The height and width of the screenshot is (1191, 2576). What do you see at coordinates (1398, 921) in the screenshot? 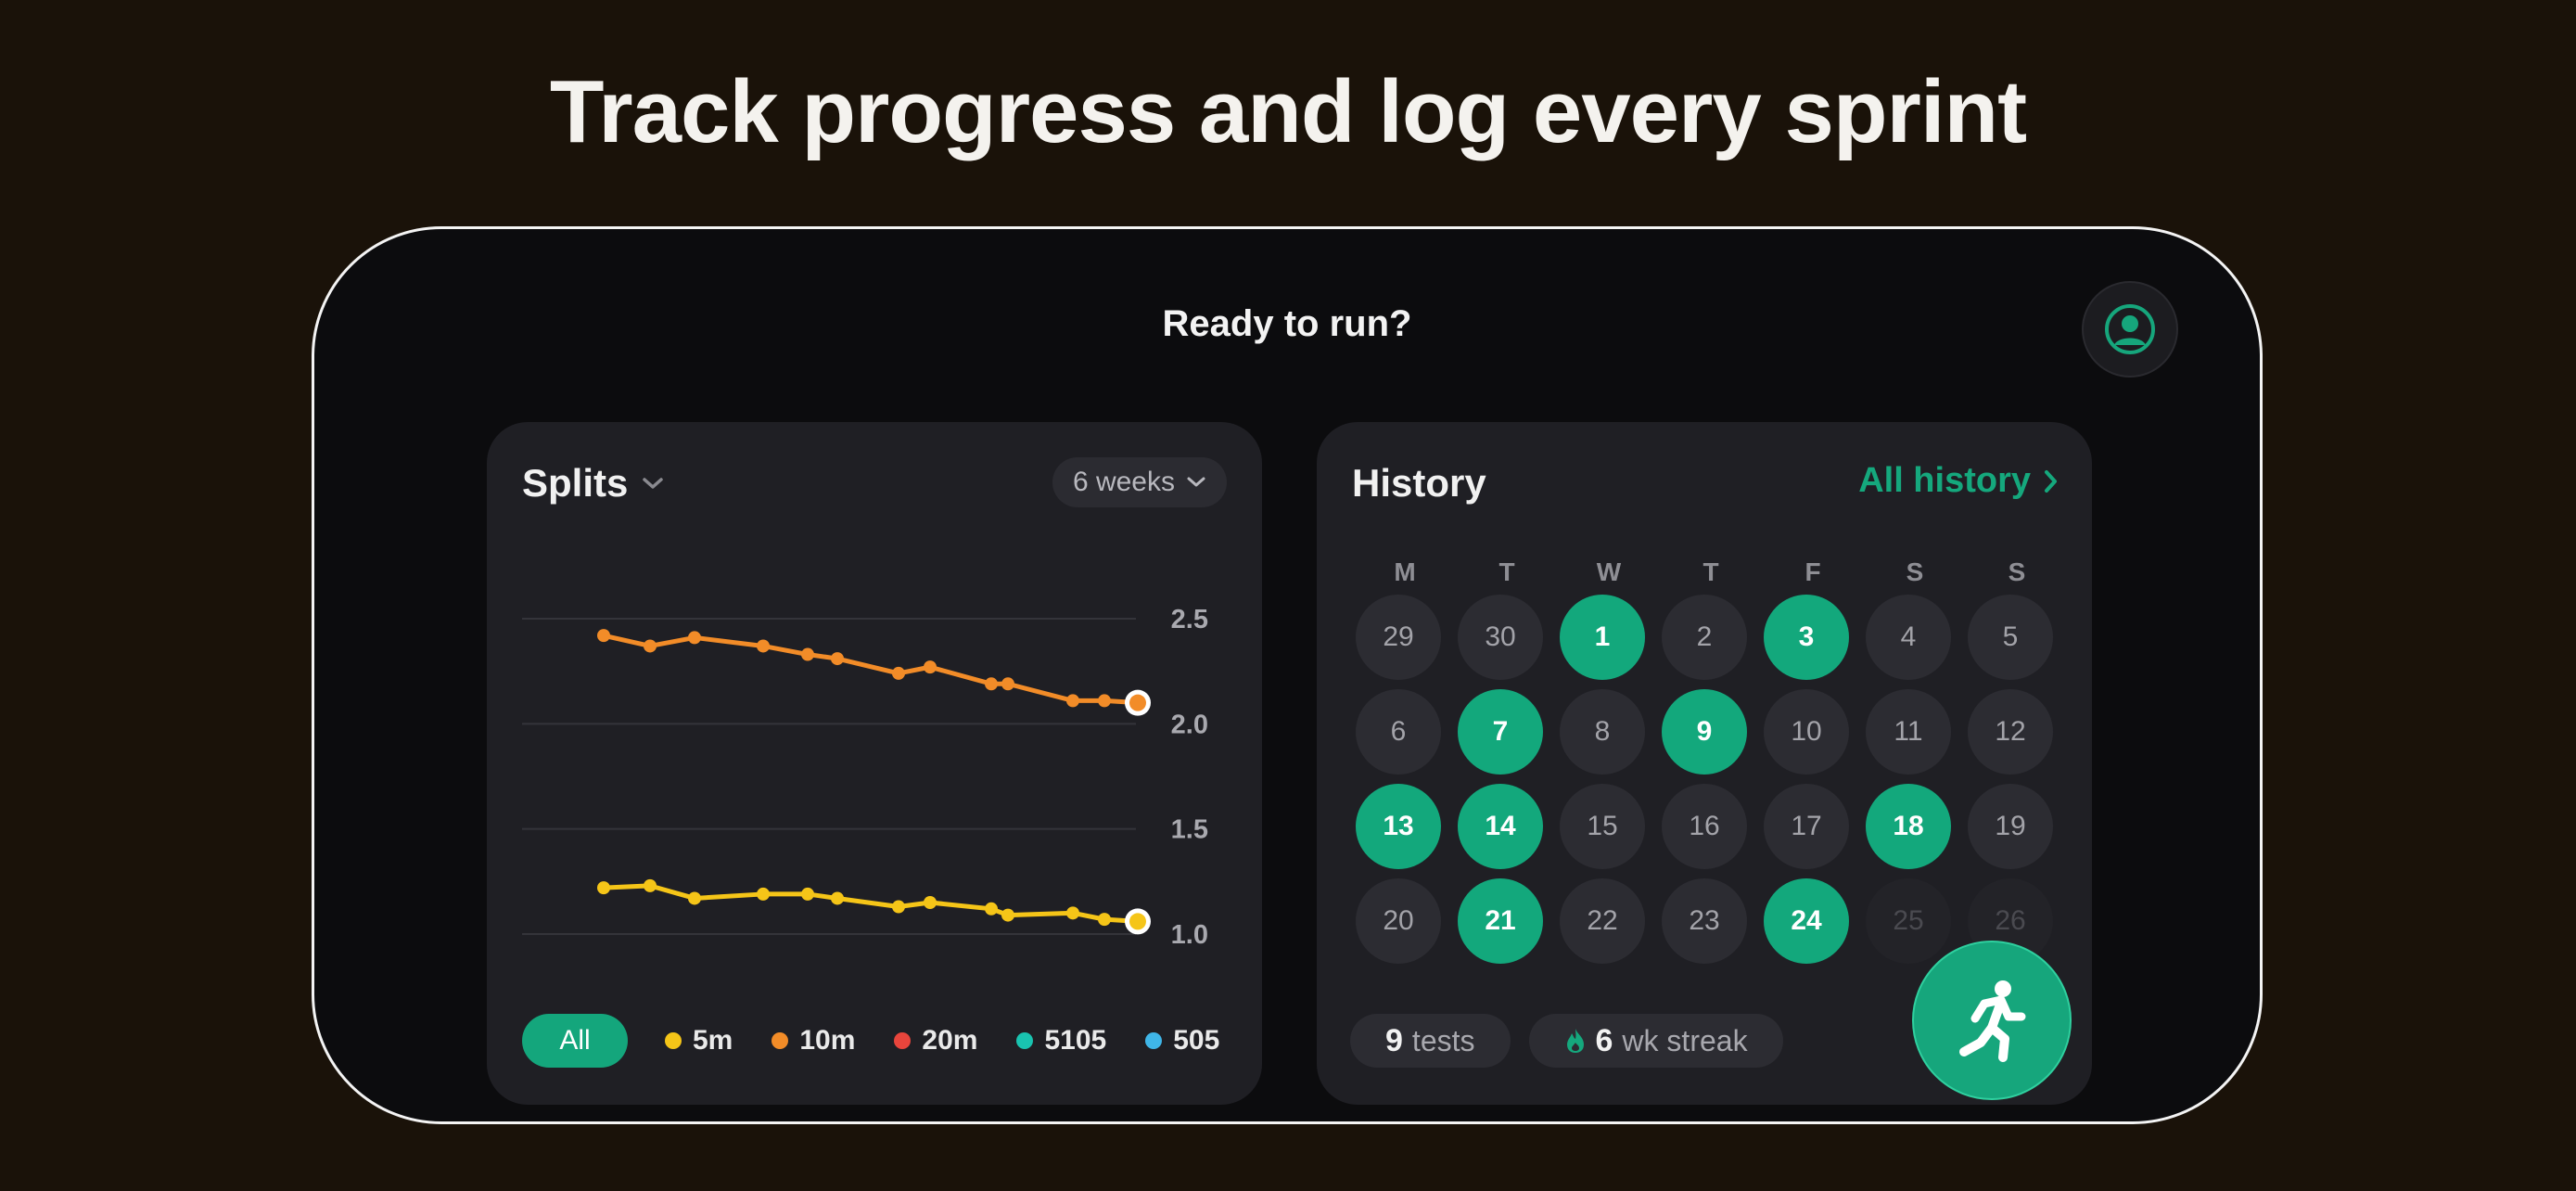
I see `calendar-day: 20` at bounding box center [1398, 921].